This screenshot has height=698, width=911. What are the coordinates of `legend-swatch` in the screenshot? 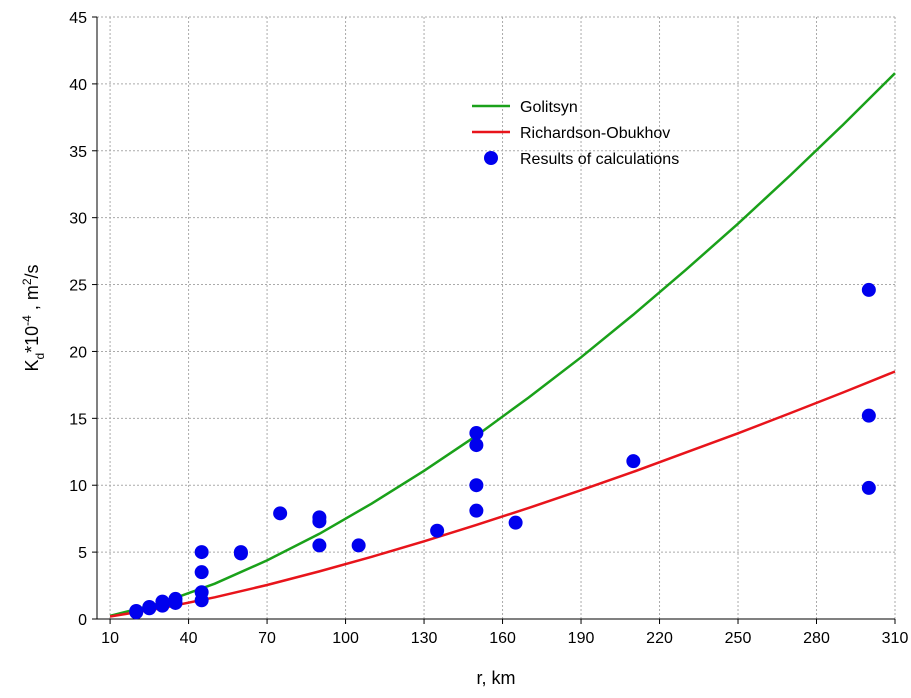 It's located at (491, 158).